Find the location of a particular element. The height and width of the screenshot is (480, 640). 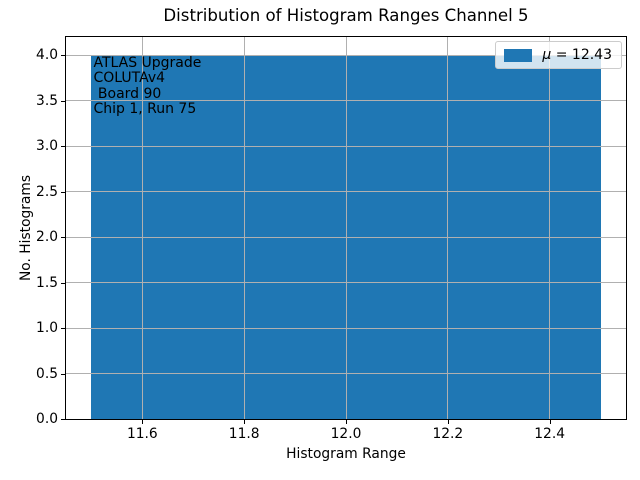

legend-value: = 12.43 is located at coordinates (581, 55).